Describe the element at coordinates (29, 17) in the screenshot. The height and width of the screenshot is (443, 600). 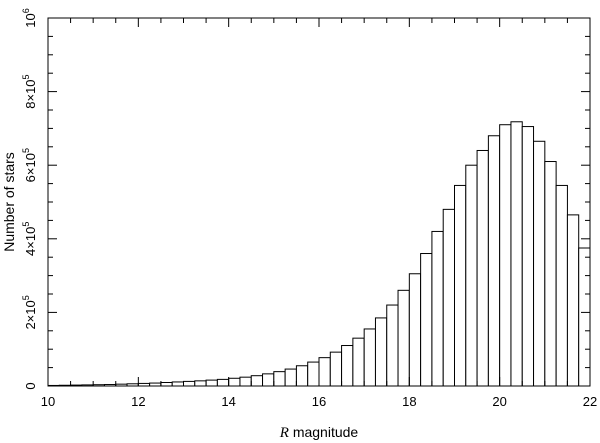
I see `y-tick-label: 106` at that location.